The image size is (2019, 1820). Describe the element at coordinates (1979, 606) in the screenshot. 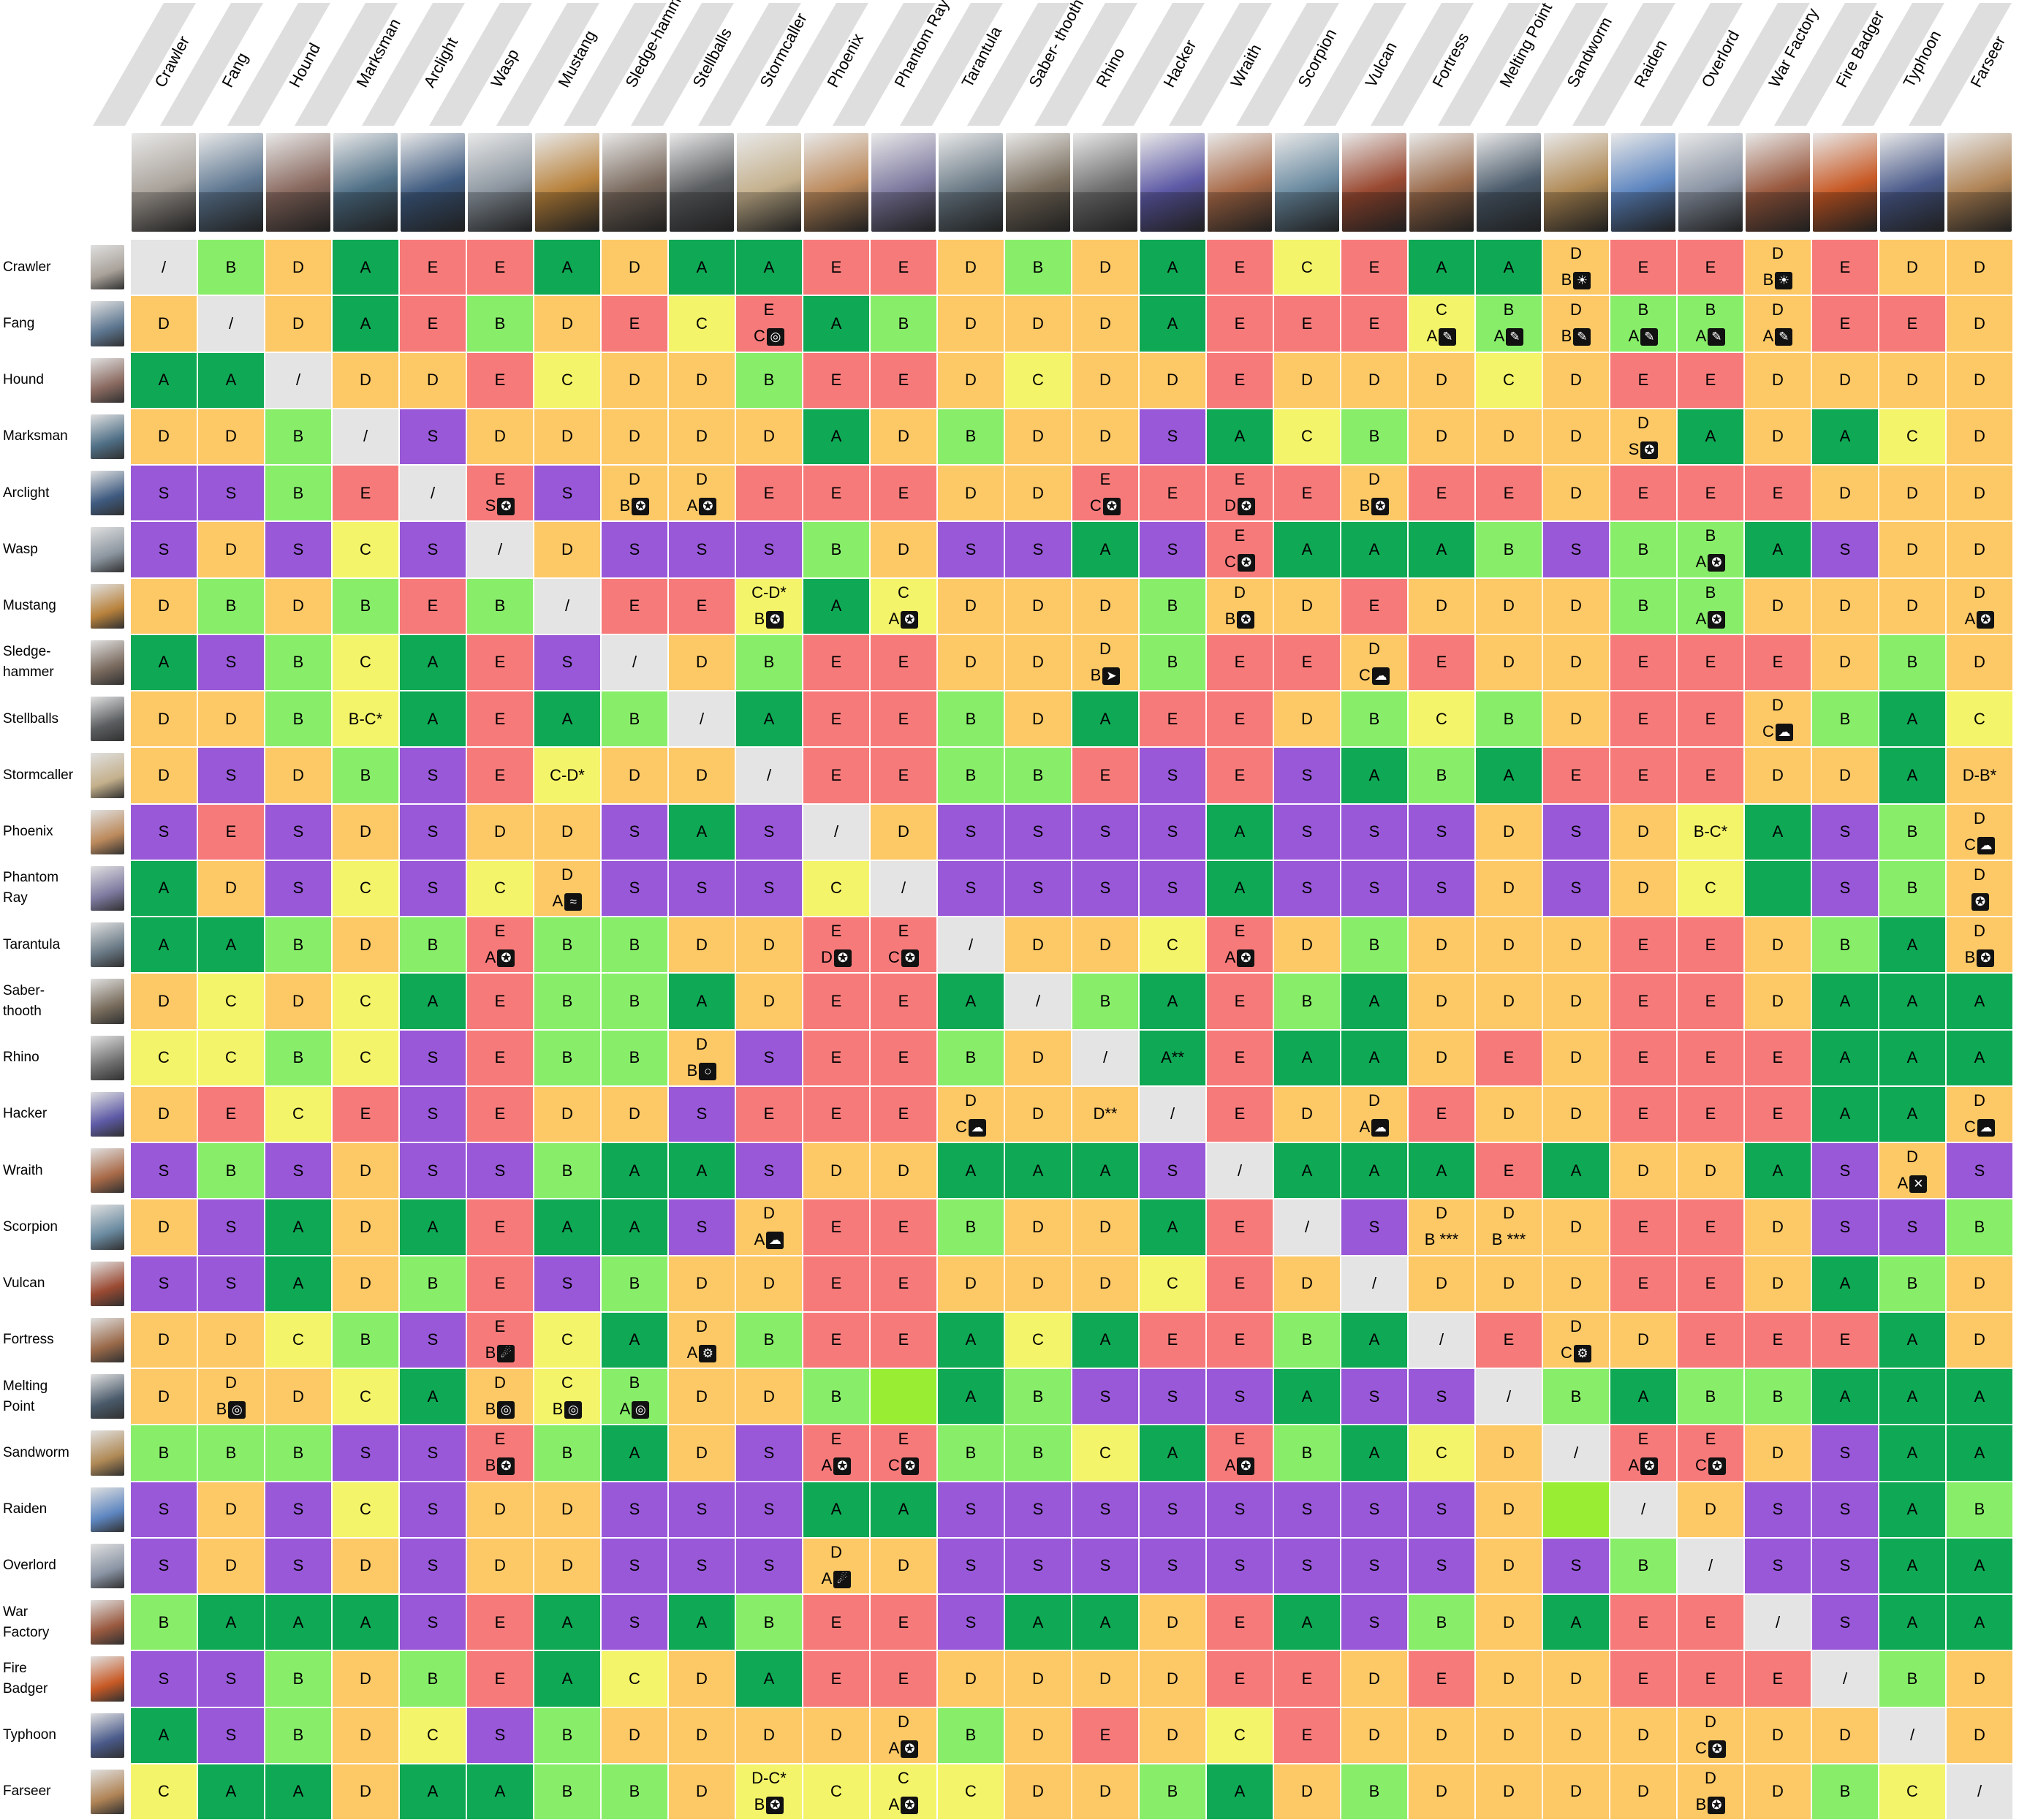

I see `matchup-cell: D A ✪` at that location.